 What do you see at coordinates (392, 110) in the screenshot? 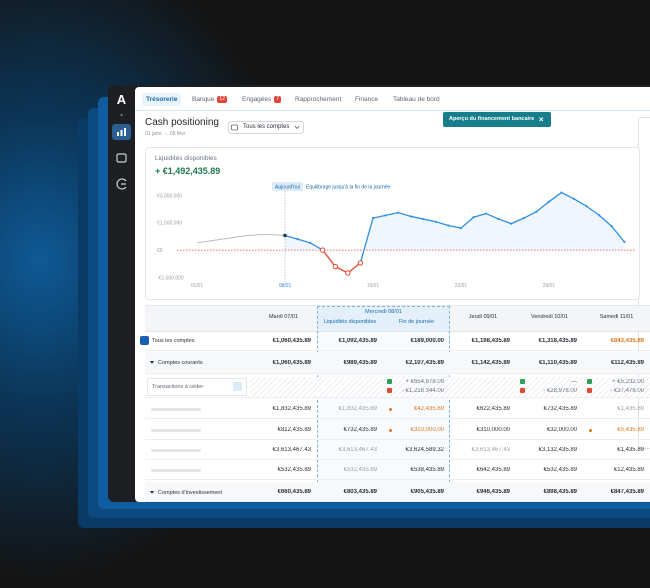
I see `nav-divider` at bounding box center [392, 110].